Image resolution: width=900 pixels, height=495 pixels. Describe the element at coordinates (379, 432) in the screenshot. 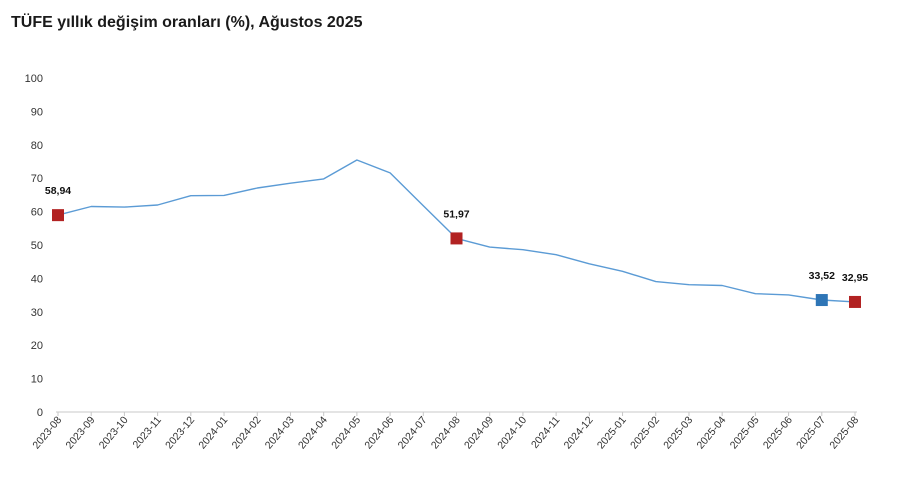

I see `x-tick-label: 2024-06` at that location.